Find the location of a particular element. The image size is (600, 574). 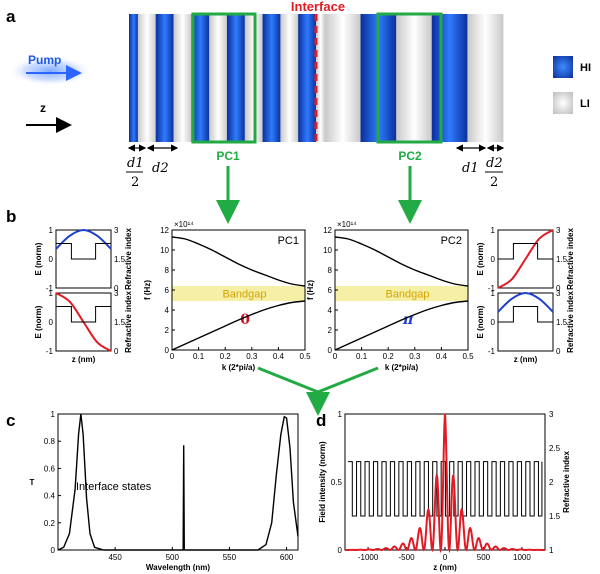

dim-label-two-left: 2 is located at coordinates (135, 182).